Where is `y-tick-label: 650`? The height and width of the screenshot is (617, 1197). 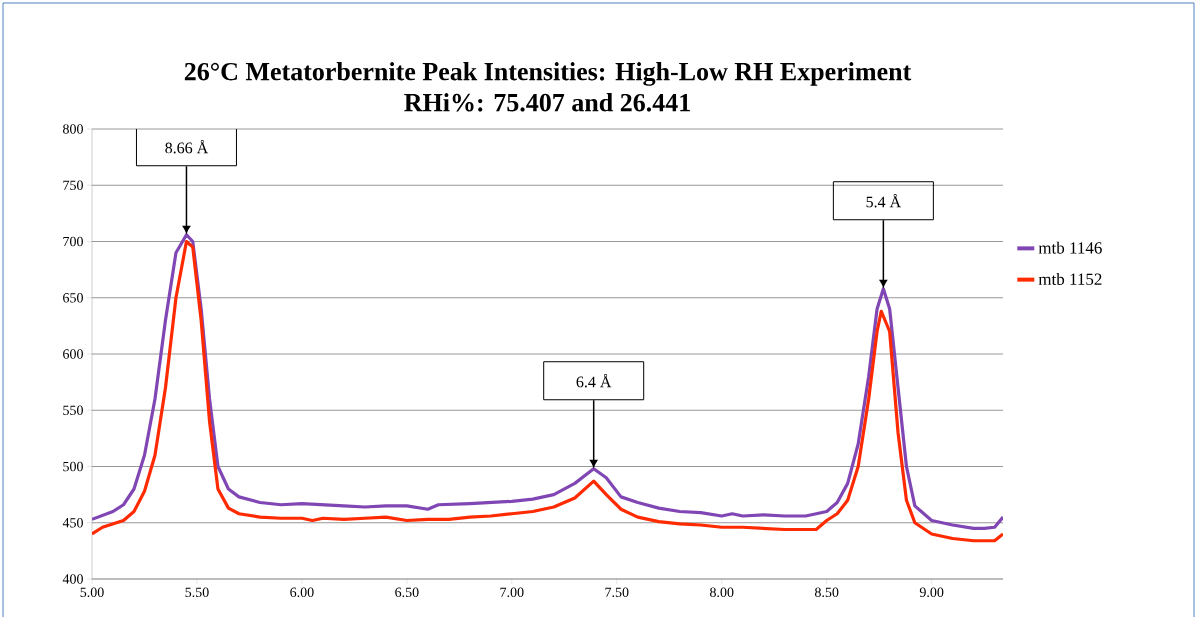
y-tick-label: 650 is located at coordinates (73, 298).